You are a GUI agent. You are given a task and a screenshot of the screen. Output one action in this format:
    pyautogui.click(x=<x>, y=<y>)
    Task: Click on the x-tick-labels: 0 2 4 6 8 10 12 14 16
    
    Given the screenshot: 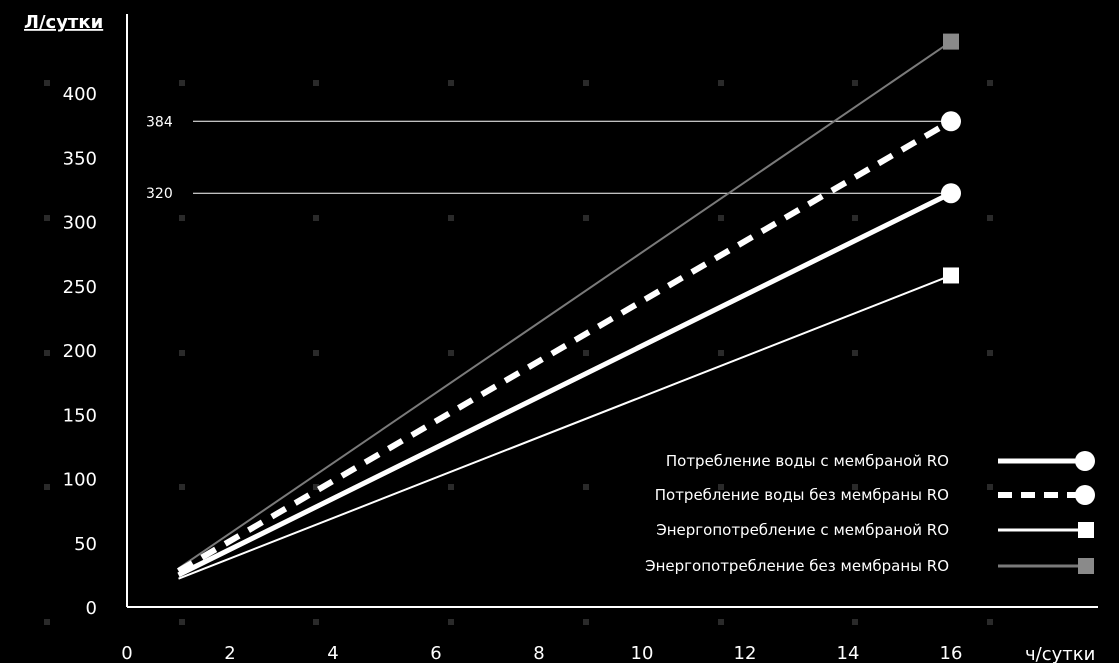 What is the action you would take?
    pyautogui.click(x=541, y=653)
    